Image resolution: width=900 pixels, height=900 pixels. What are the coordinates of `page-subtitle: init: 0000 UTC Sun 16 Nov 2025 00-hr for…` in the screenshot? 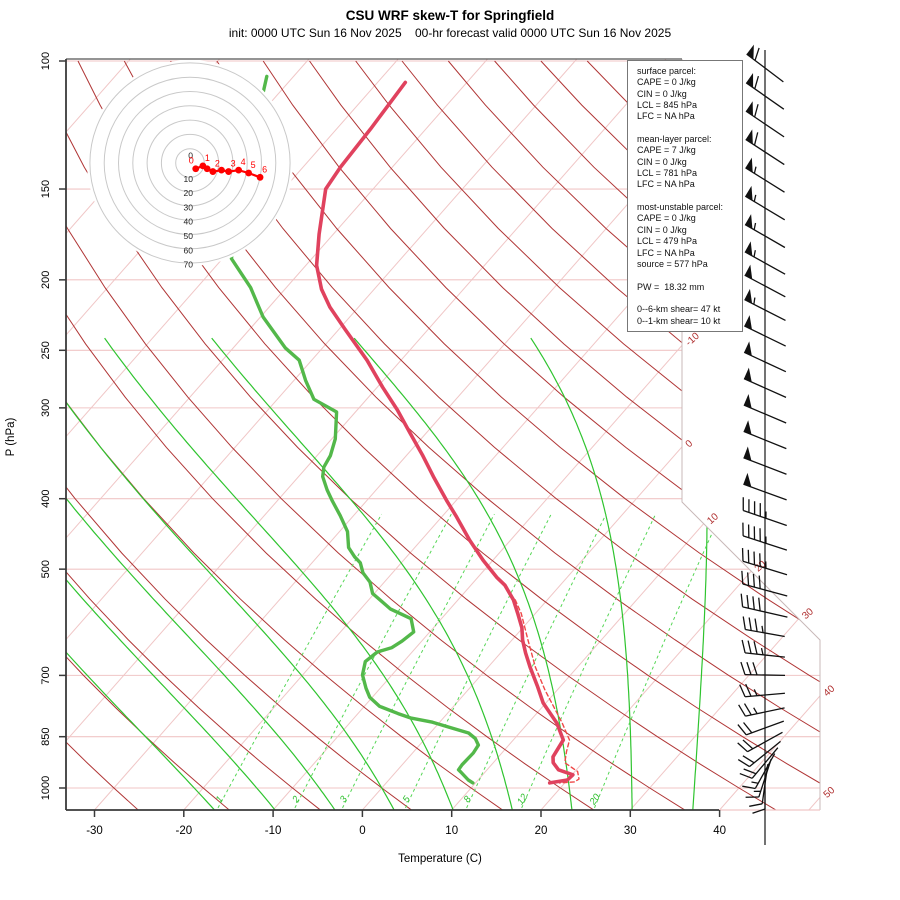 It's located at (450, 33).